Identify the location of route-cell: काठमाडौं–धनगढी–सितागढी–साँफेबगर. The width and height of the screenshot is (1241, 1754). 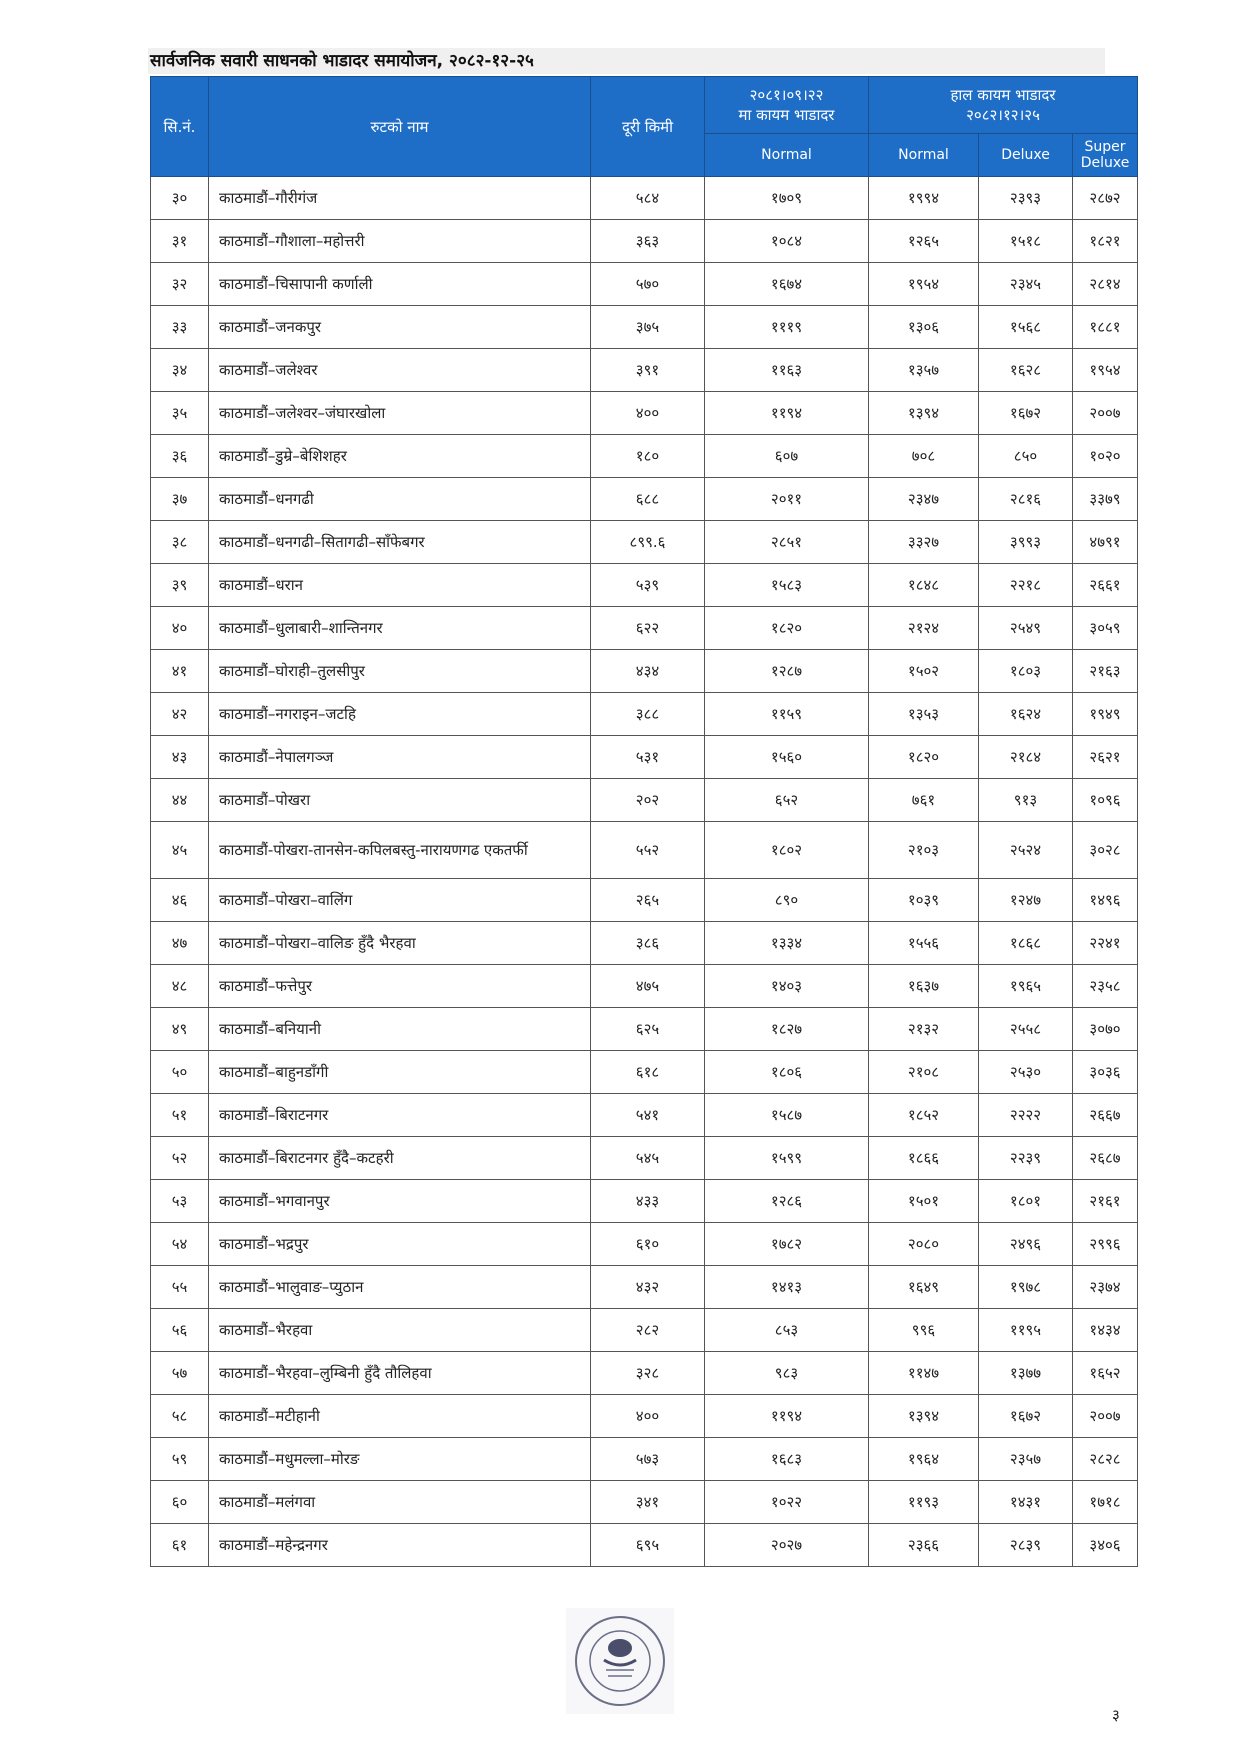
(399, 542).